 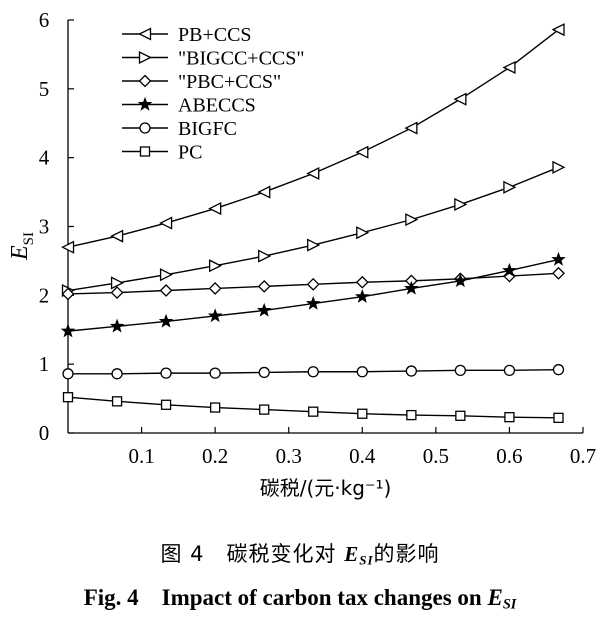 I want to click on legend-item: BIGFC, so click(x=179, y=129).